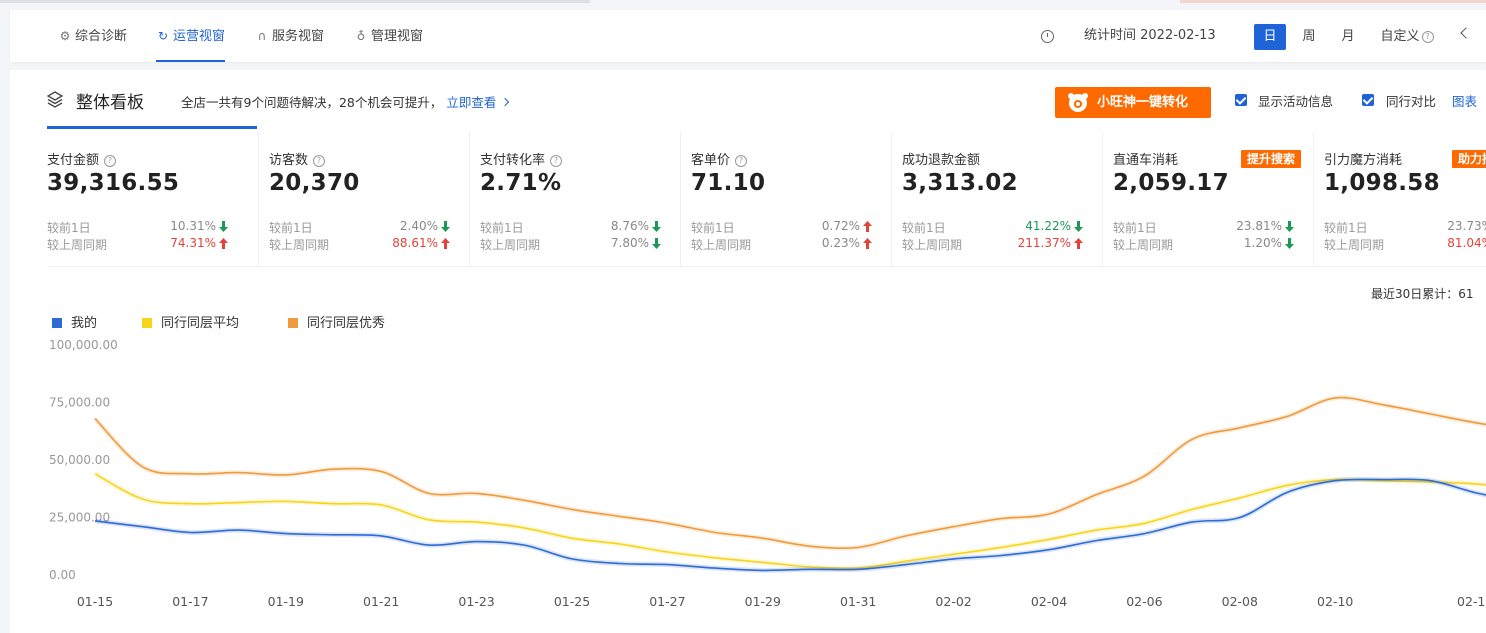 The image size is (1486, 633). Describe the element at coordinates (570, 227) in the screenshot. I see `compare-prev-day: 较前1日 8.76%` at that location.